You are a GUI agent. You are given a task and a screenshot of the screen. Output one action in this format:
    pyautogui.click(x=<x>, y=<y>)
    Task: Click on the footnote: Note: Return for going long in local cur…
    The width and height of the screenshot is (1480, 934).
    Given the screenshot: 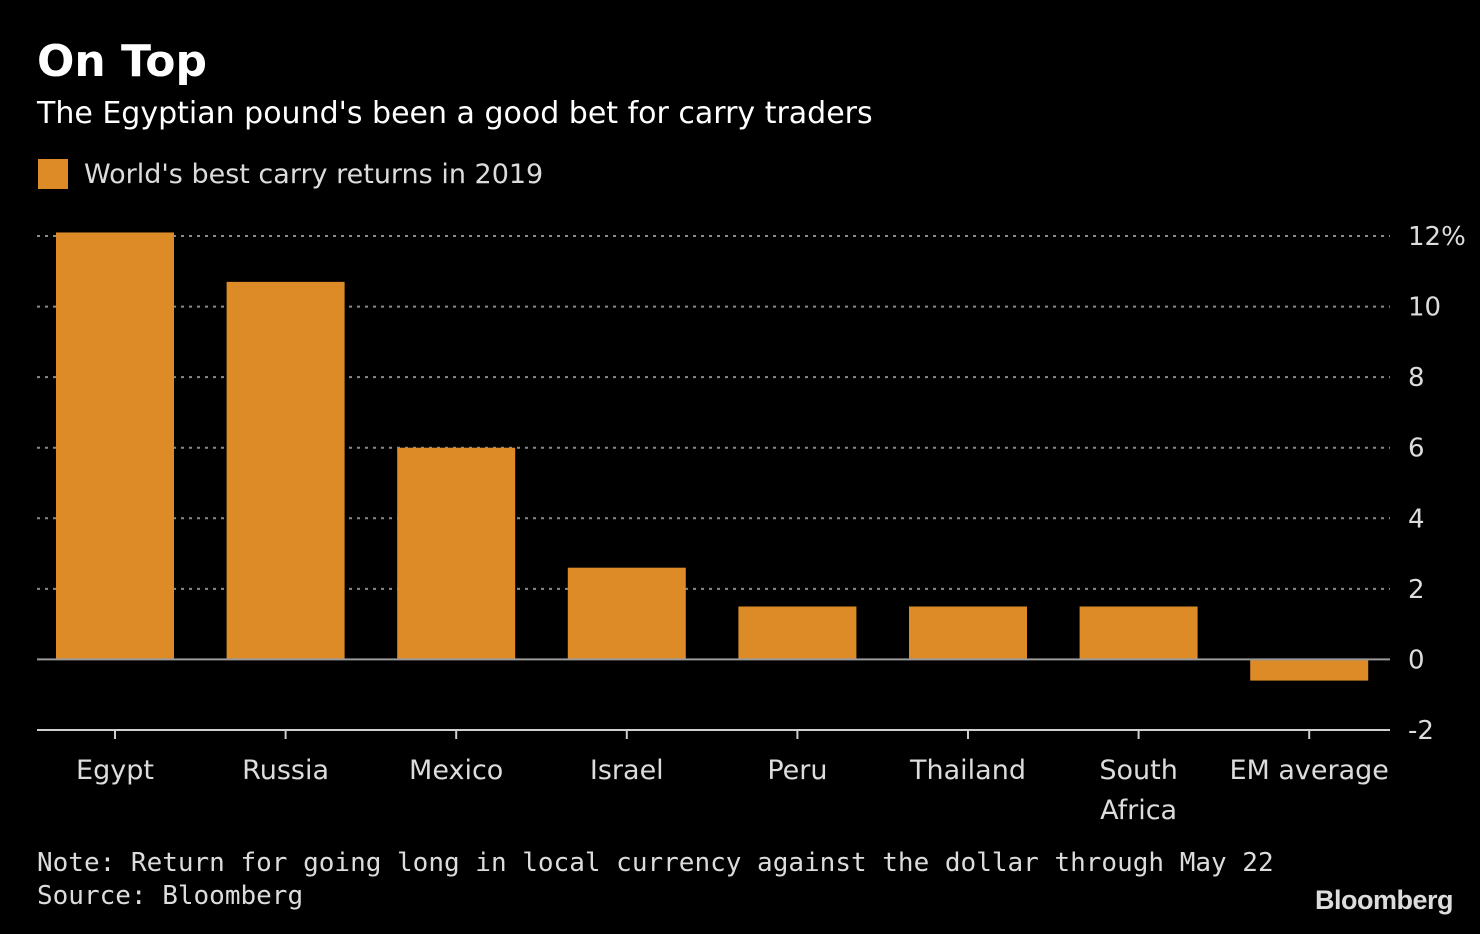 What is the action you would take?
    pyautogui.click(x=655, y=880)
    